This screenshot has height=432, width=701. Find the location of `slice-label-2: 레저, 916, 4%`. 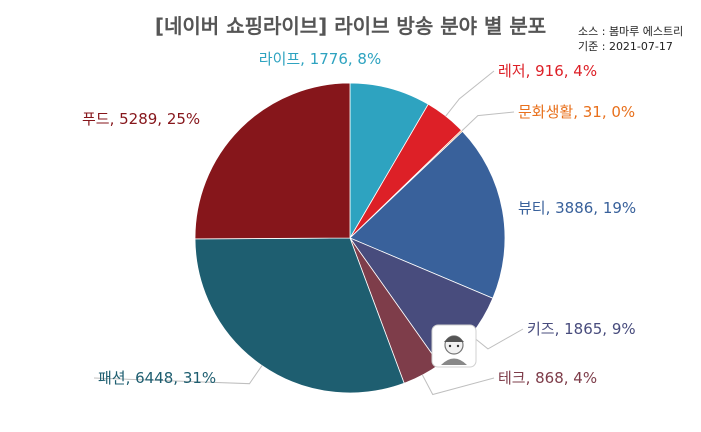

slice-label-2: 레저, 916, 4% is located at coordinates (547, 71).